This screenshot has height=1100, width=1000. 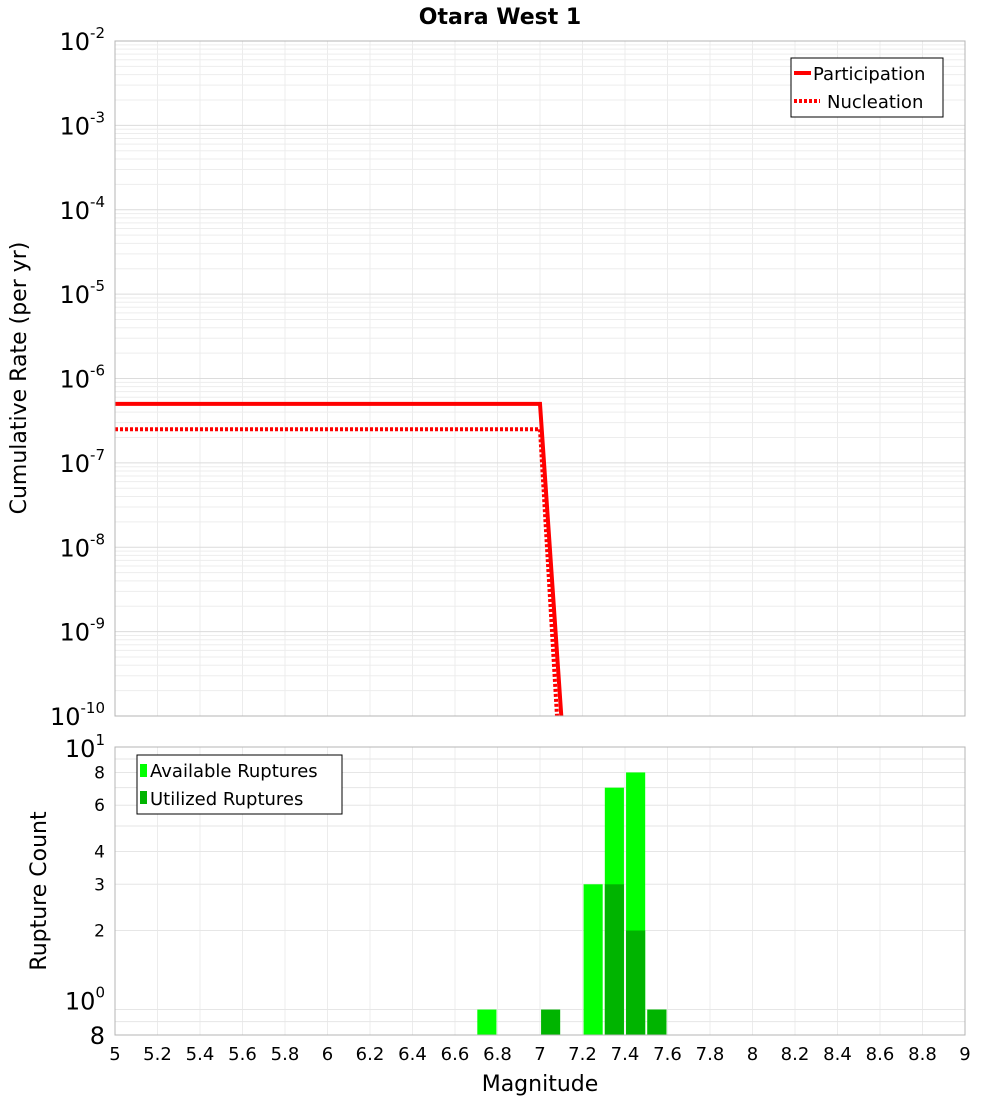 What do you see at coordinates (572, 903) in the screenshot?
I see `bottom-bars` at bounding box center [572, 903].